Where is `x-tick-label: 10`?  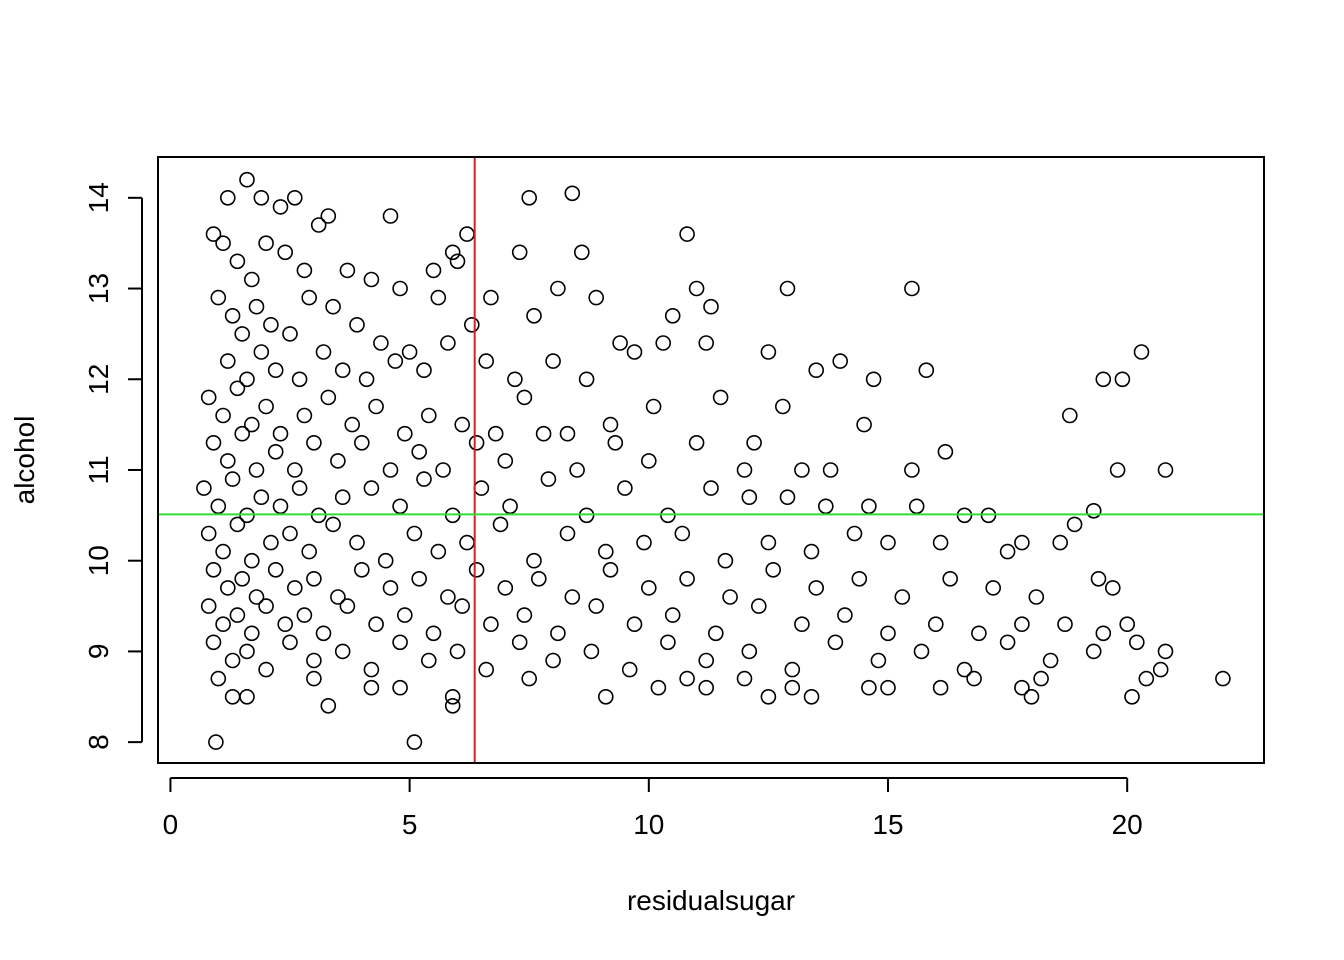
x-tick-label: 10 is located at coordinates (648, 824).